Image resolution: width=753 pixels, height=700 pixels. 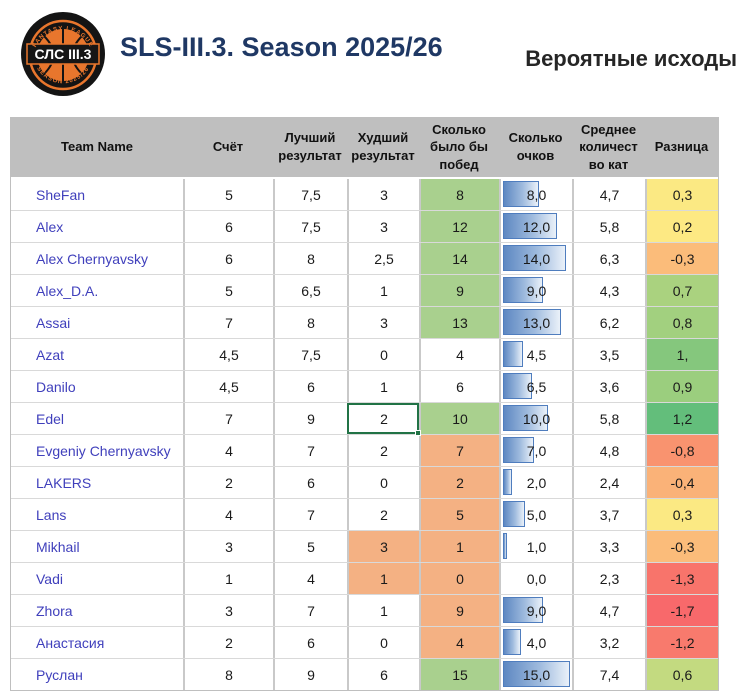 What do you see at coordinates (608, 146) in the screenshot?
I see `column-header-avg-categories: Среднее количест во кат` at bounding box center [608, 146].